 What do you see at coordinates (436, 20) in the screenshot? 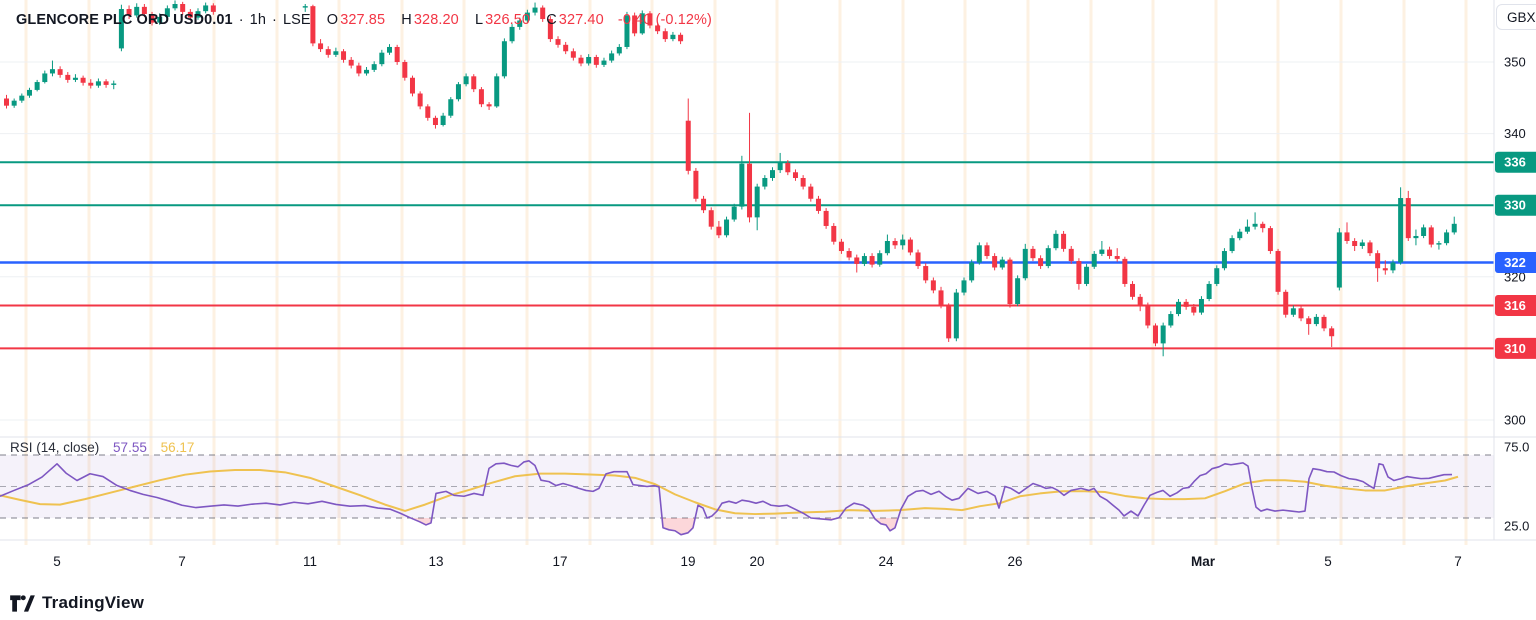
I see `ohlc-high-value: 328.20` at bounding box center [436, 20].